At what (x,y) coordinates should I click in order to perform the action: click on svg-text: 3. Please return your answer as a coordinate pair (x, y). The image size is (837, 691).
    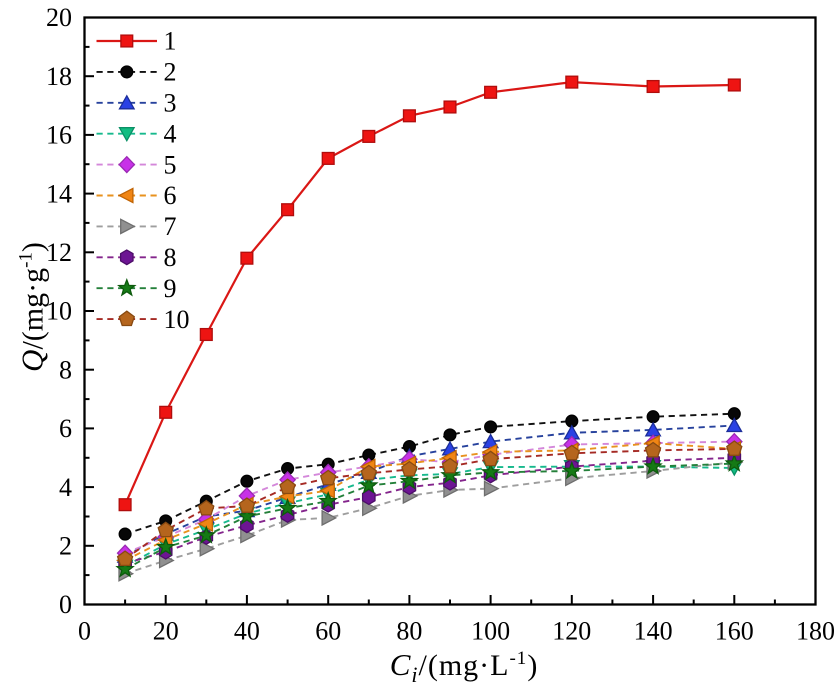
    Looking at the image, I should click on (170, 103).